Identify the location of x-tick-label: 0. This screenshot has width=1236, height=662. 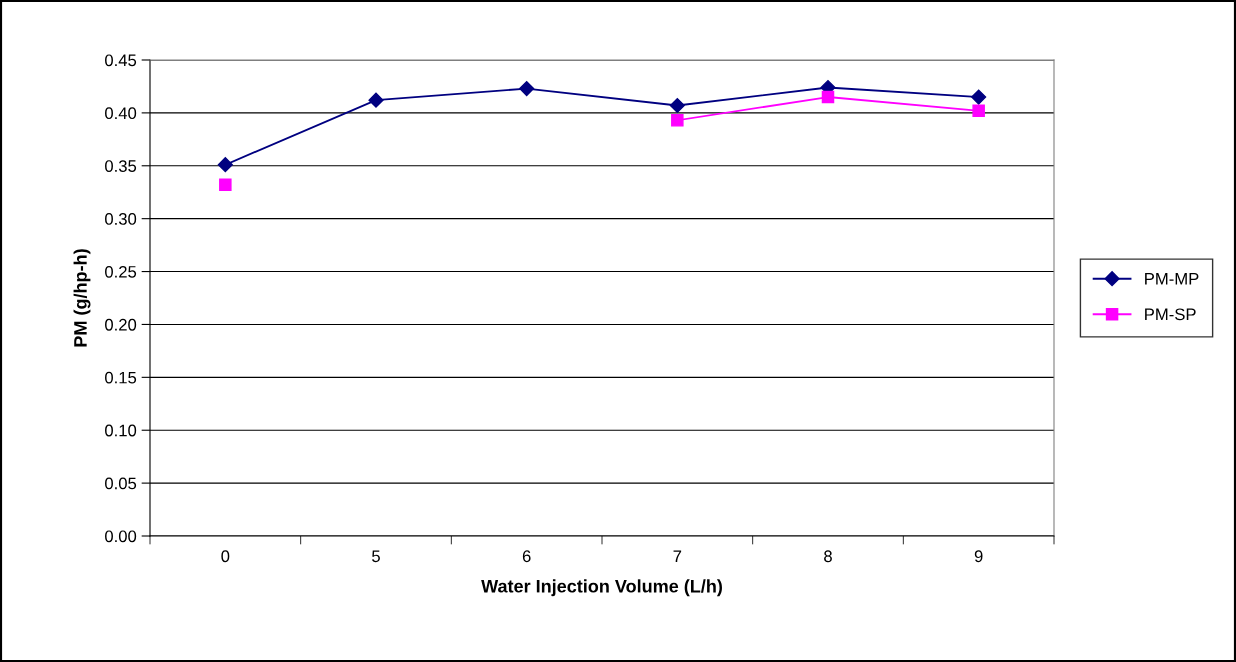
(225, 556).